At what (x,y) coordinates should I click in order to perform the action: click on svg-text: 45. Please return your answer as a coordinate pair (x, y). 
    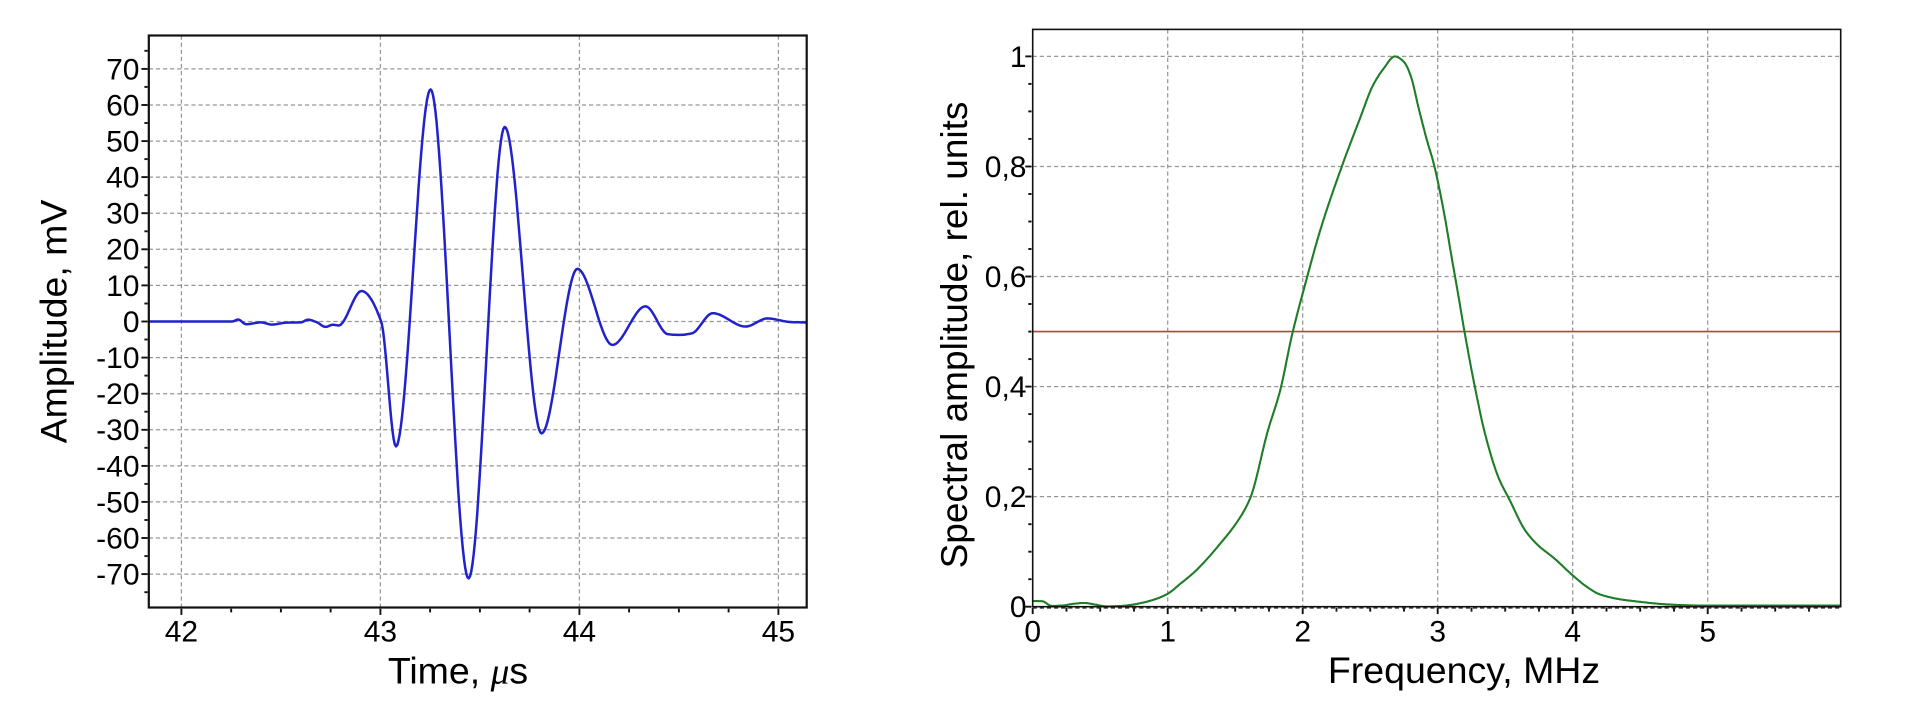
    Looking at the image, I should click on (778, 632).